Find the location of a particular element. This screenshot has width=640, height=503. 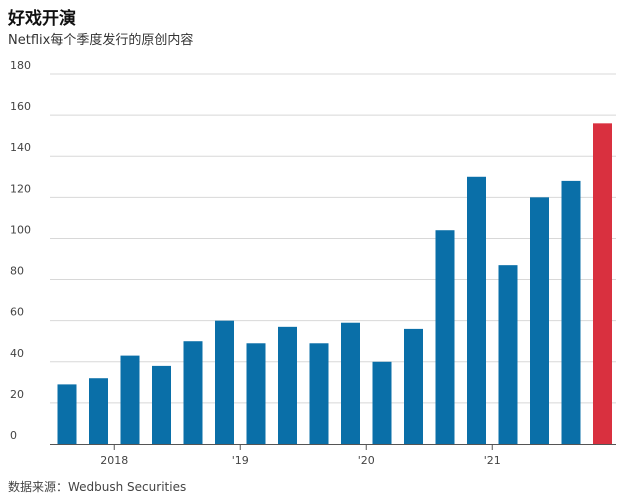

y-tick-label: 60 is located at coordinates (17, 312).